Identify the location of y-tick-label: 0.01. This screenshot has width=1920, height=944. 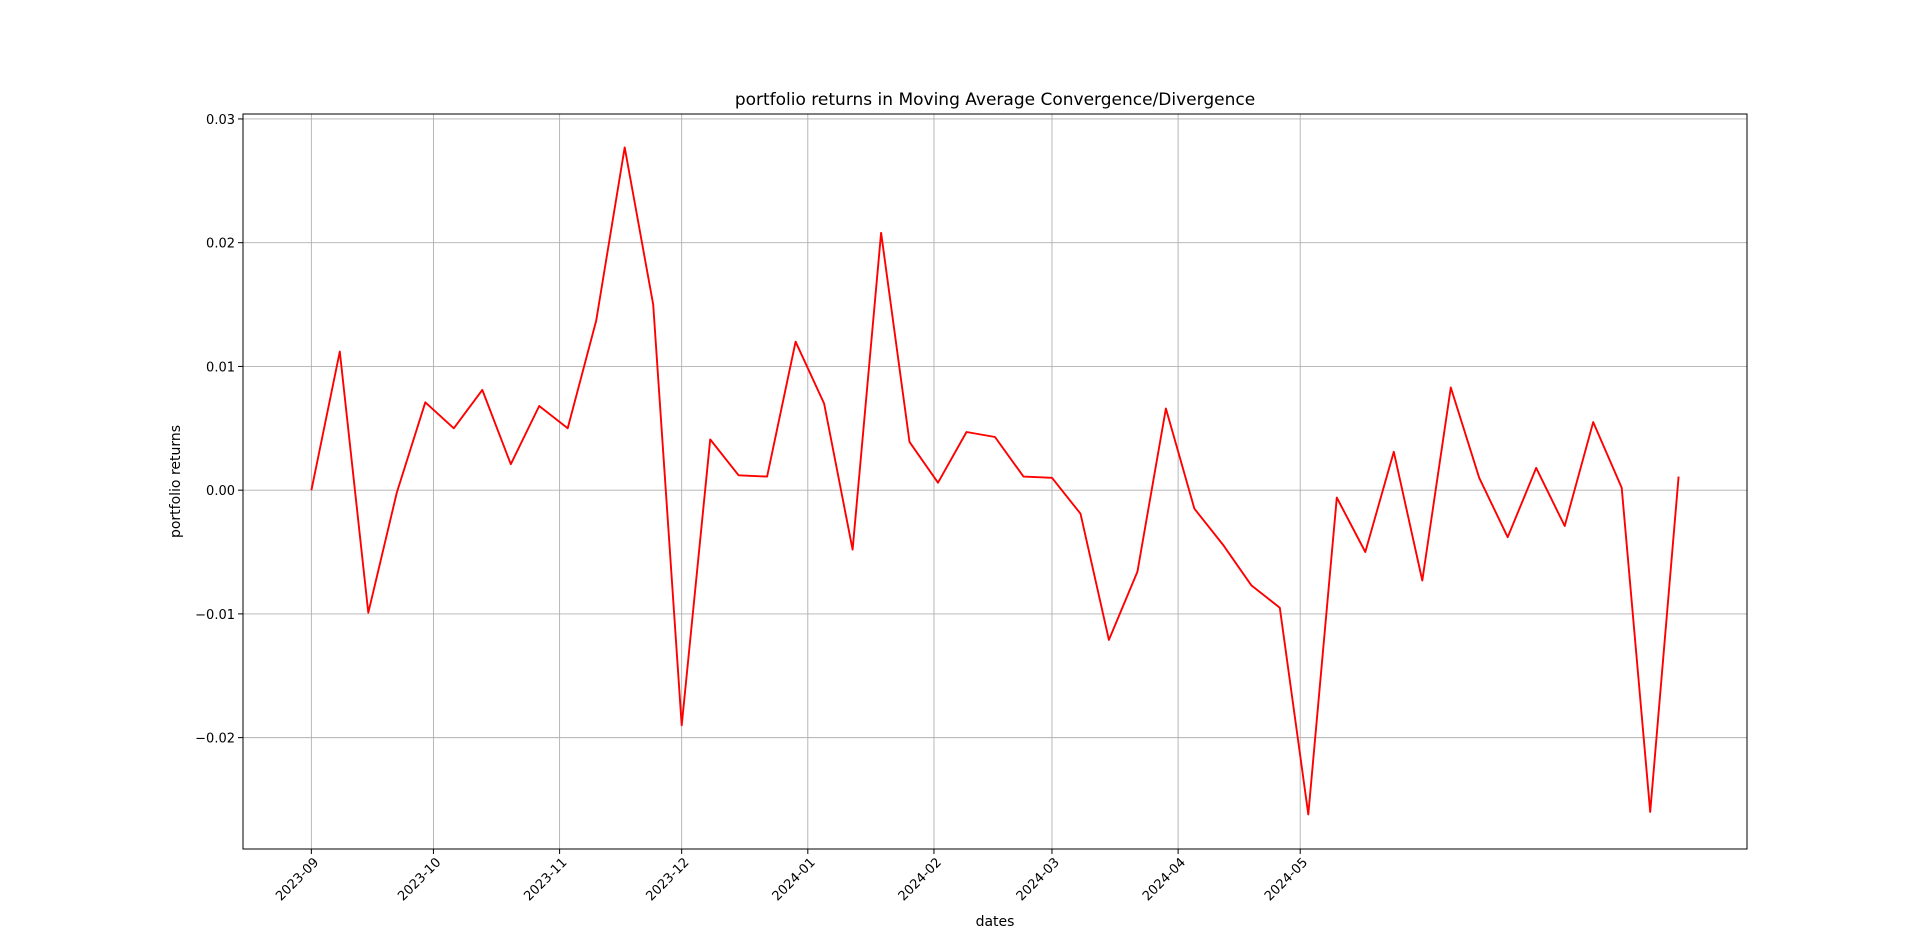
(220, 367).